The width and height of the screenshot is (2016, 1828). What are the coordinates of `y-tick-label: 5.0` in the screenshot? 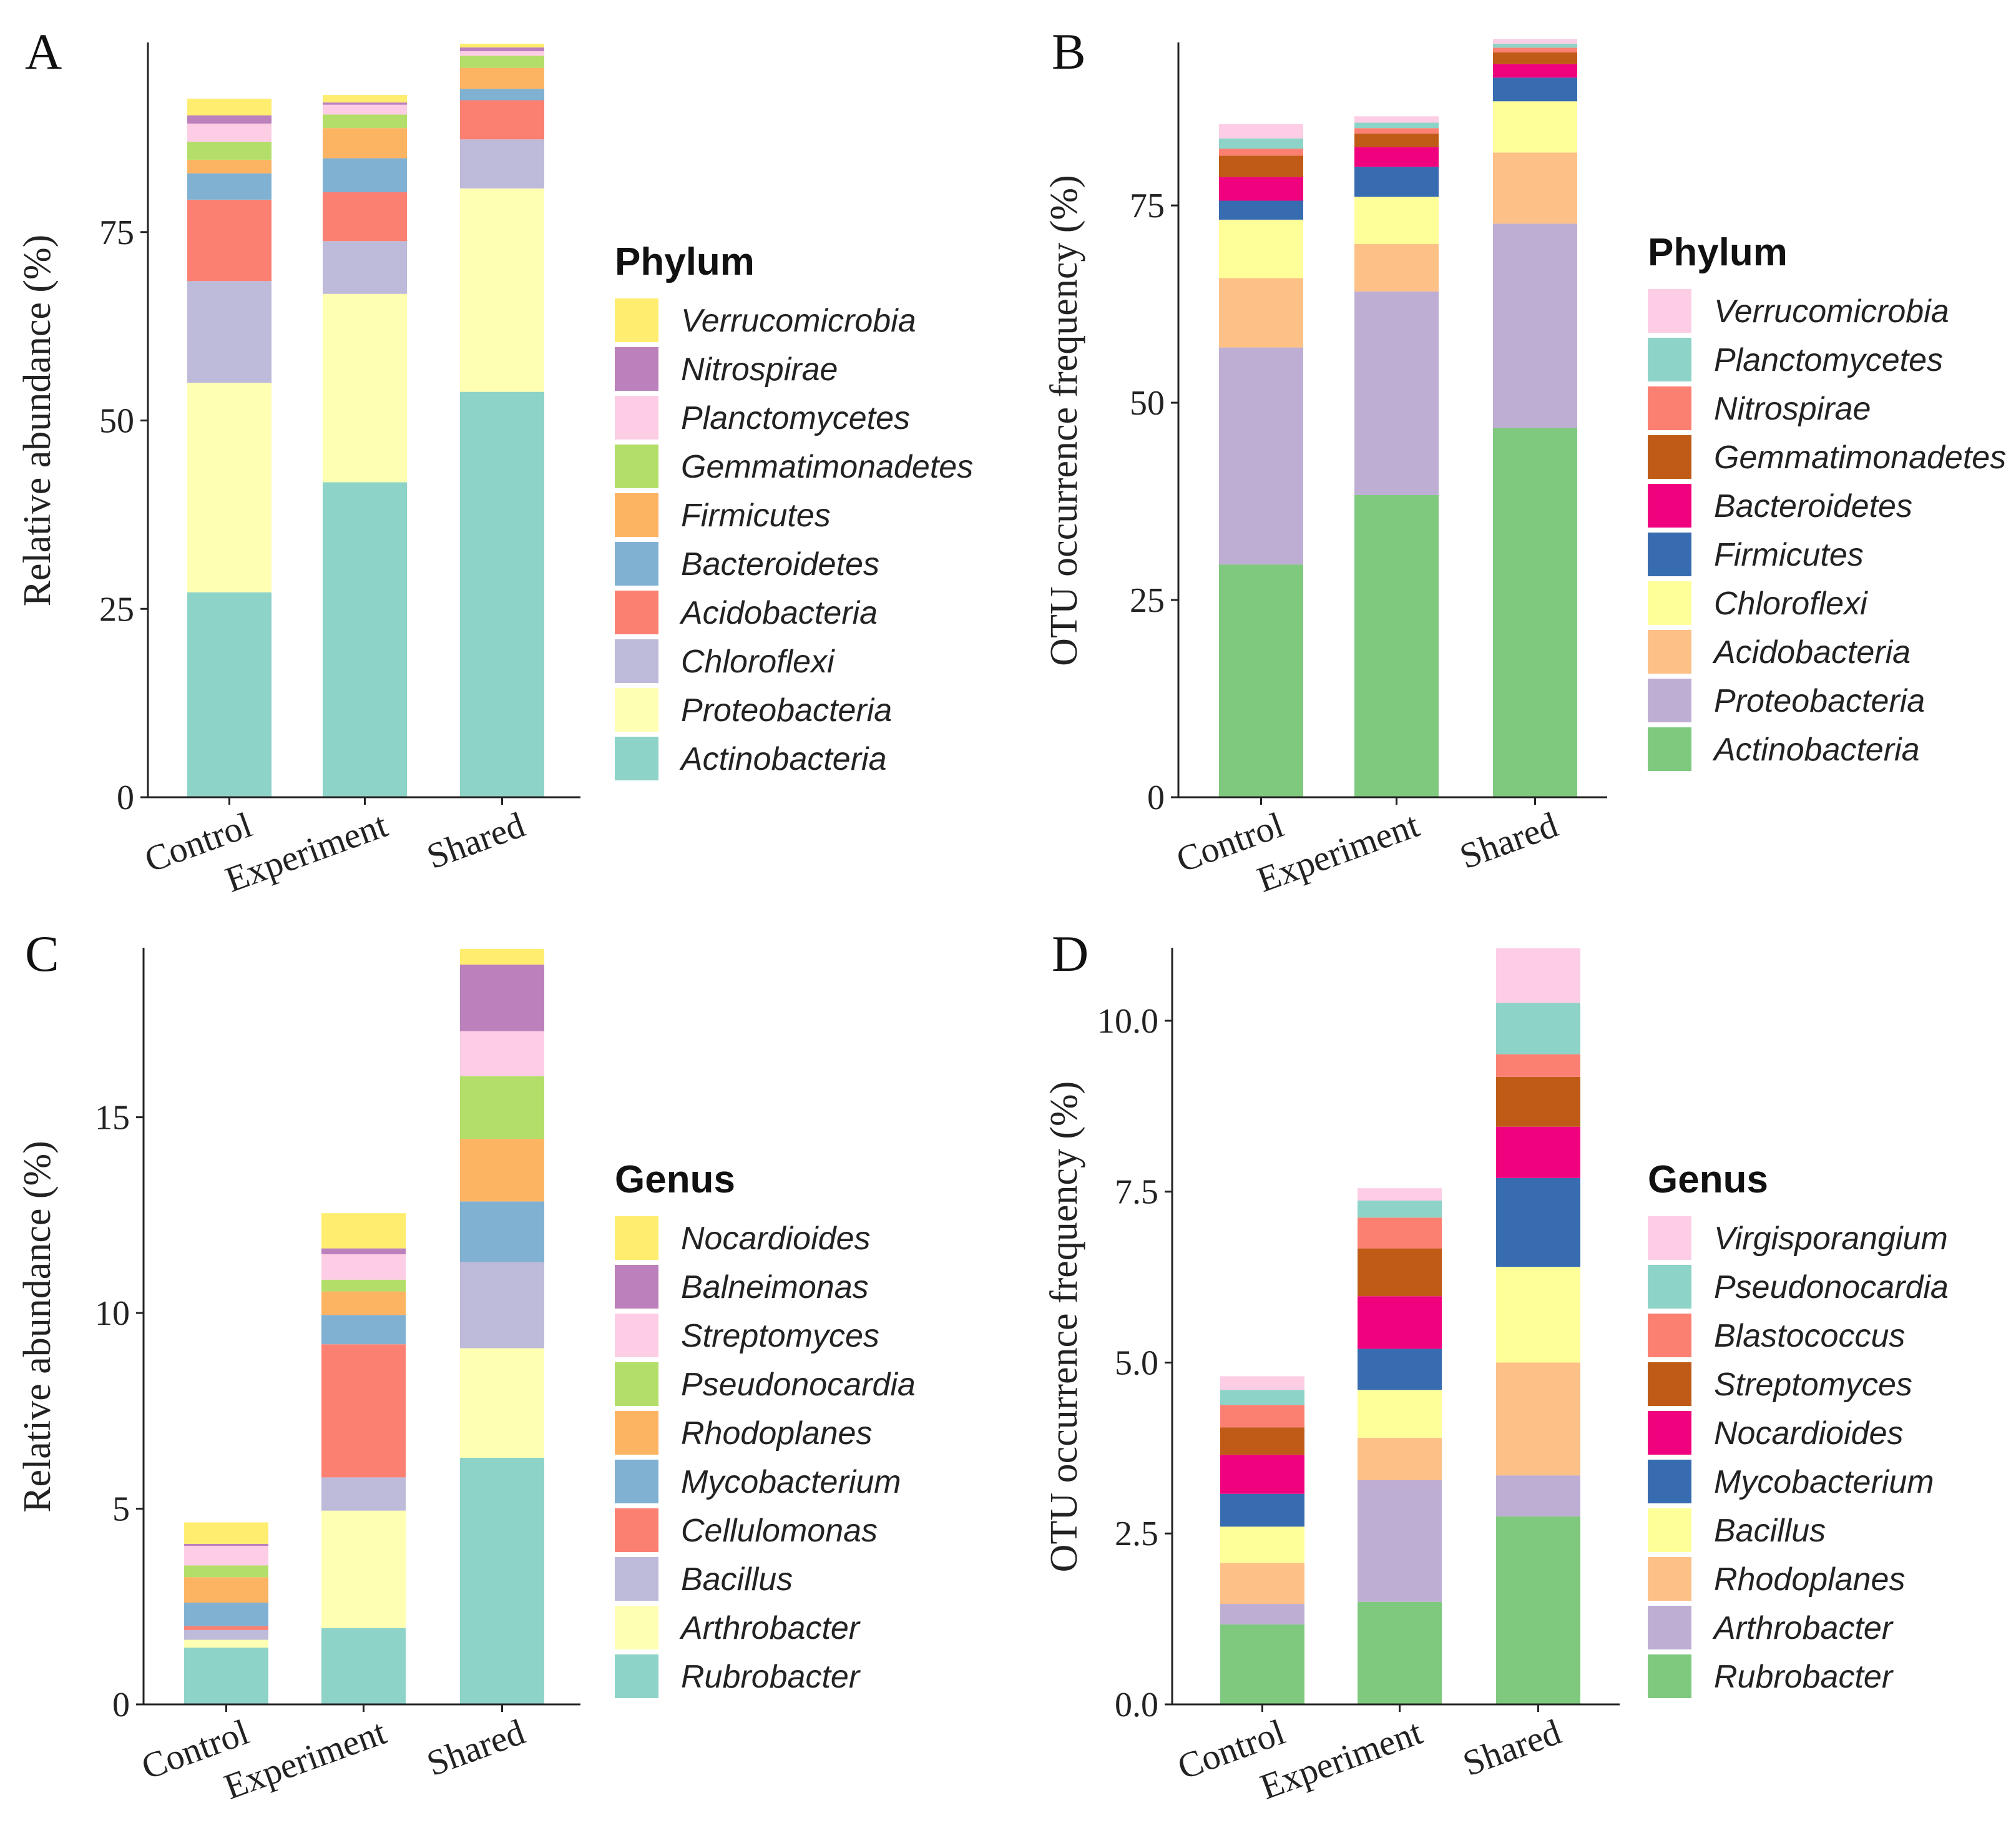 It's located at (1136, 1363).